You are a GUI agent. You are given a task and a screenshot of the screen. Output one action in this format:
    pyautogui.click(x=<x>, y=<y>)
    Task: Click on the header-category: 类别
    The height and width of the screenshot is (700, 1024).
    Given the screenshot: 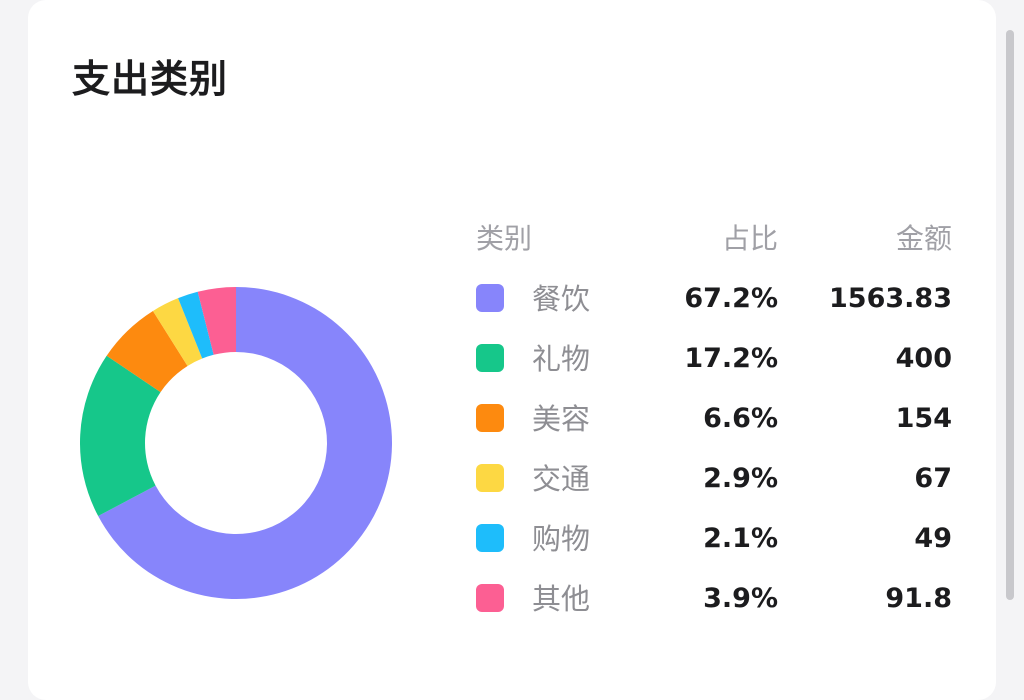 What is the action you would take?
    pyautogui.click(x=504, y=238)
    